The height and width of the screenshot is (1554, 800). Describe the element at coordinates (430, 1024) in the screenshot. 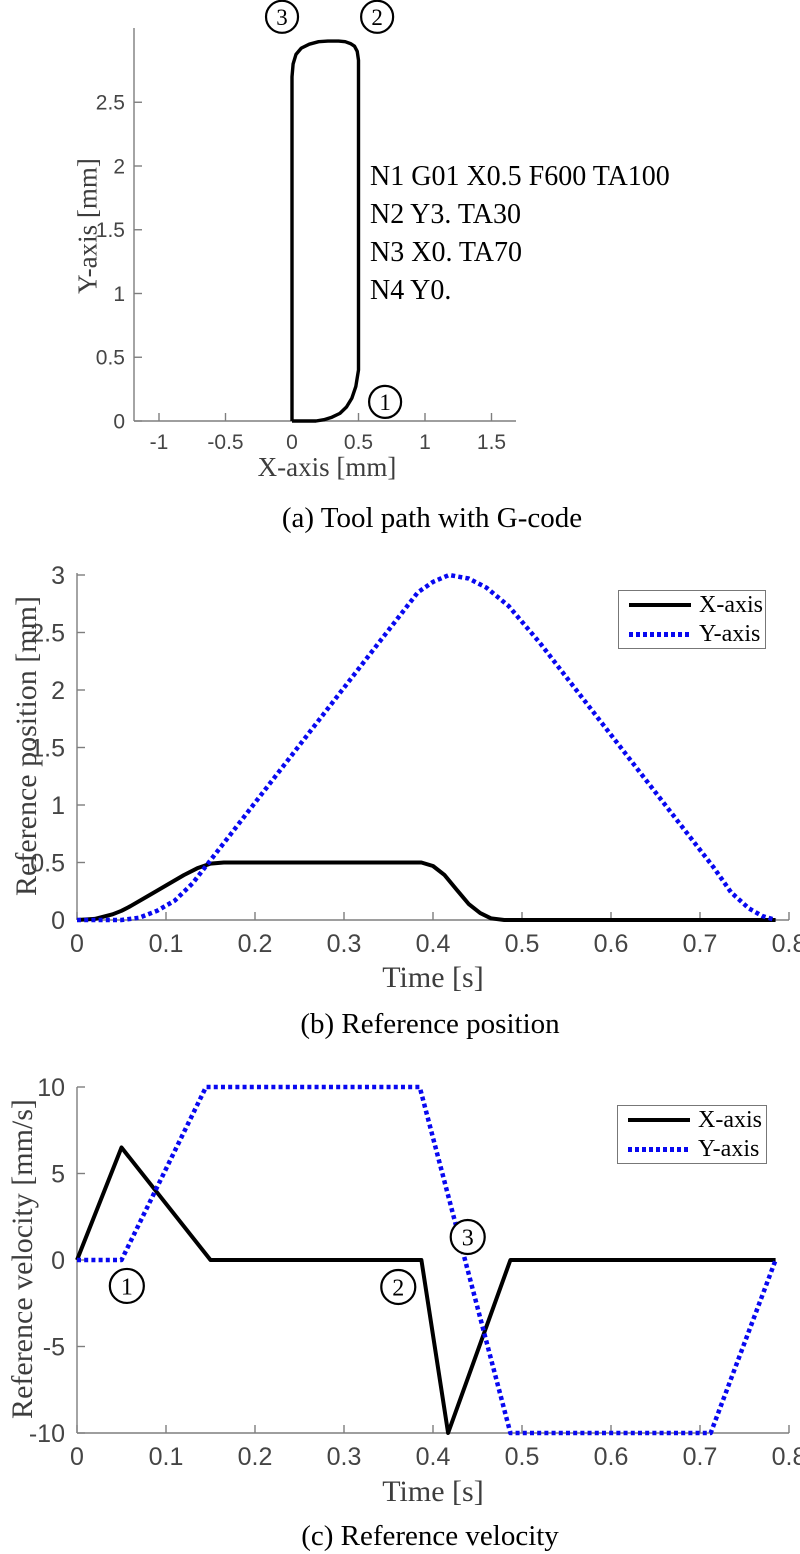

I see `panel-b-caption: (b) Reference position` at that location.